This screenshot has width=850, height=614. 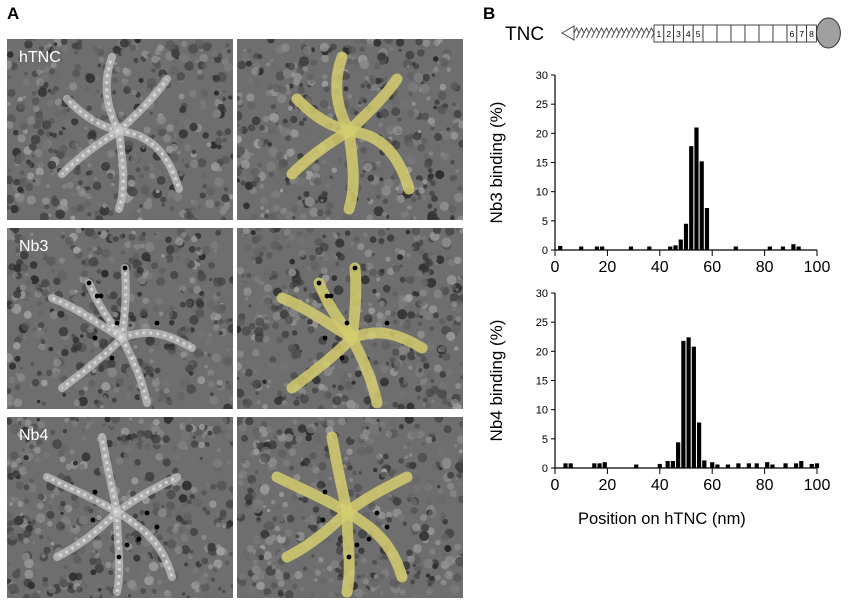 I want to click on chart-nb3-binding: Nb3 binding (%) 0 5 10 15 20 25 30 0 20 40 60 80 100, so click(x=659, y=173).